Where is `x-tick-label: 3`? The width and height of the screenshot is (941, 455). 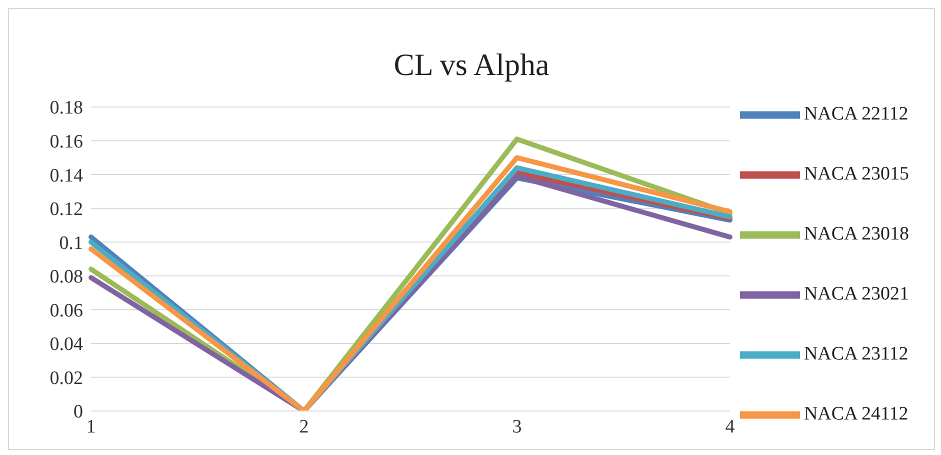
x-tick-label: 3 is located at coordinates (517, 427).